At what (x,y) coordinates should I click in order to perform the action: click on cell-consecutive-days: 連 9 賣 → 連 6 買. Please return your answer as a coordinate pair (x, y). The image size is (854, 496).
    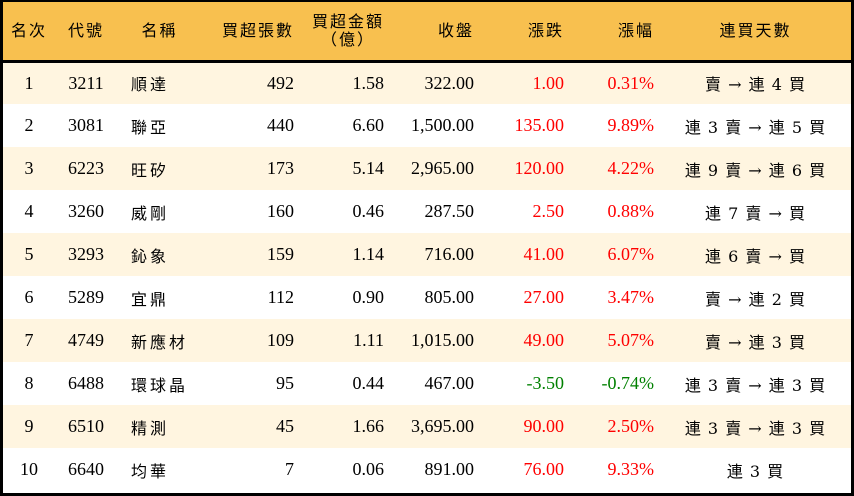
    Looking at the image, I should click on (755, 170).